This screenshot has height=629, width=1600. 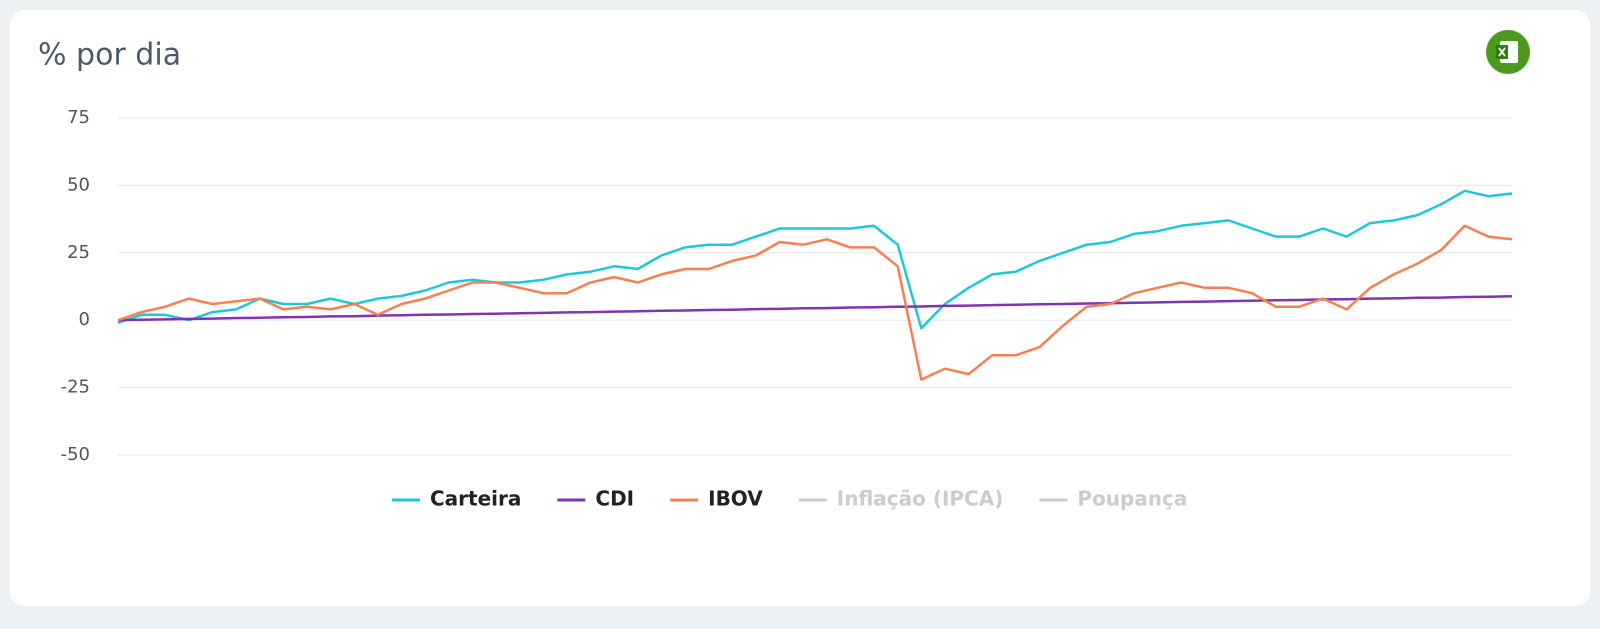 What do you see at coordinates (815, 308) in the screenshot?
I see `series-line` at bounding box center [815, 308].